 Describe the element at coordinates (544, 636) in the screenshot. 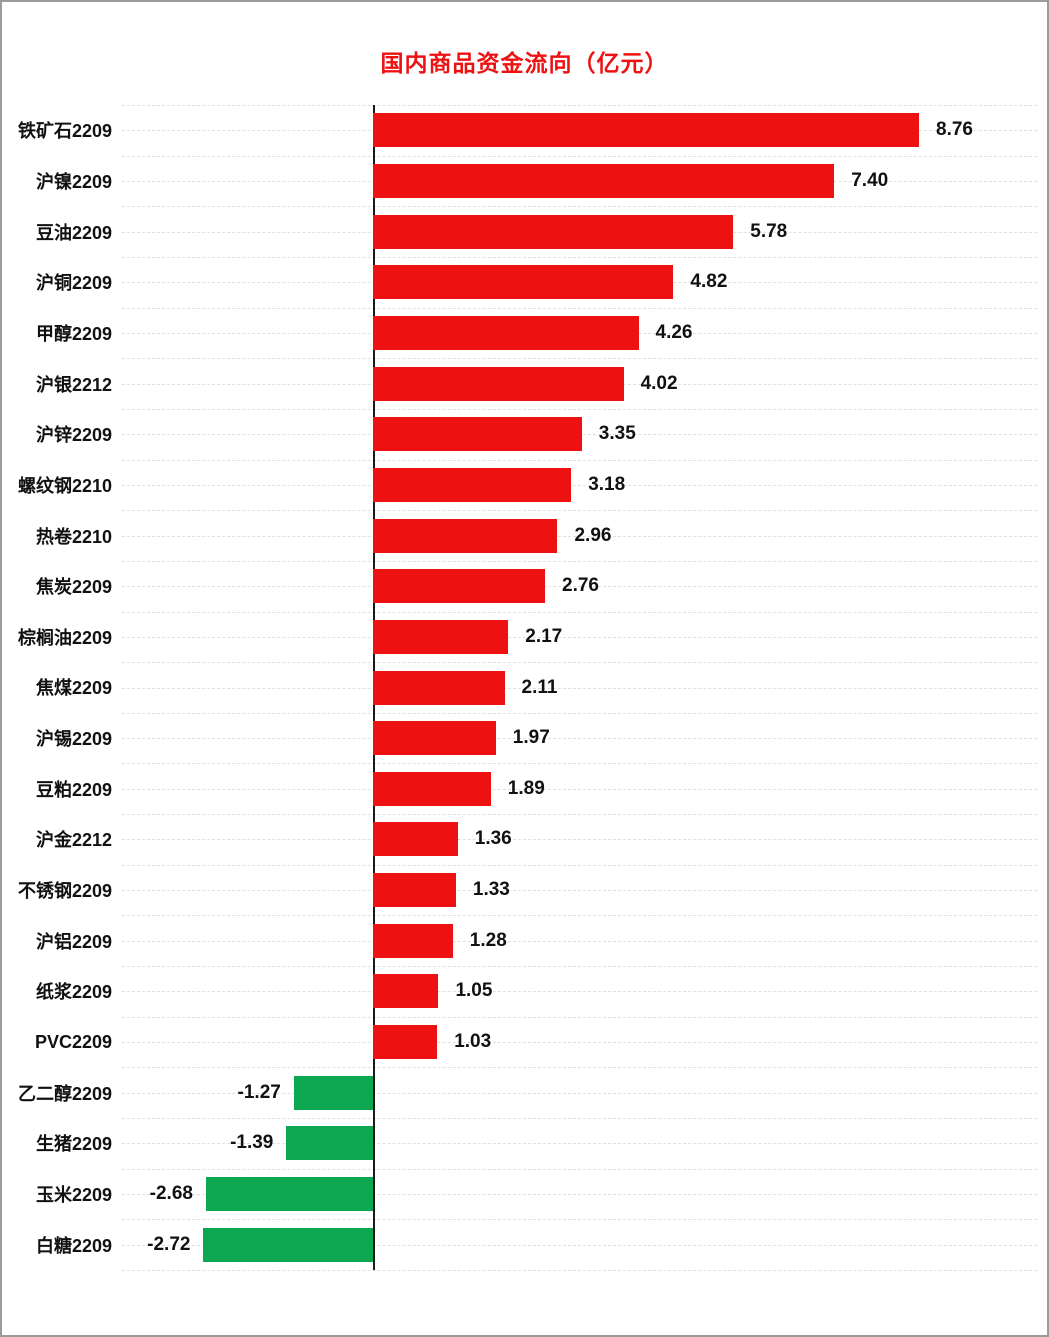

I see `value-label: 2.17` at that location.